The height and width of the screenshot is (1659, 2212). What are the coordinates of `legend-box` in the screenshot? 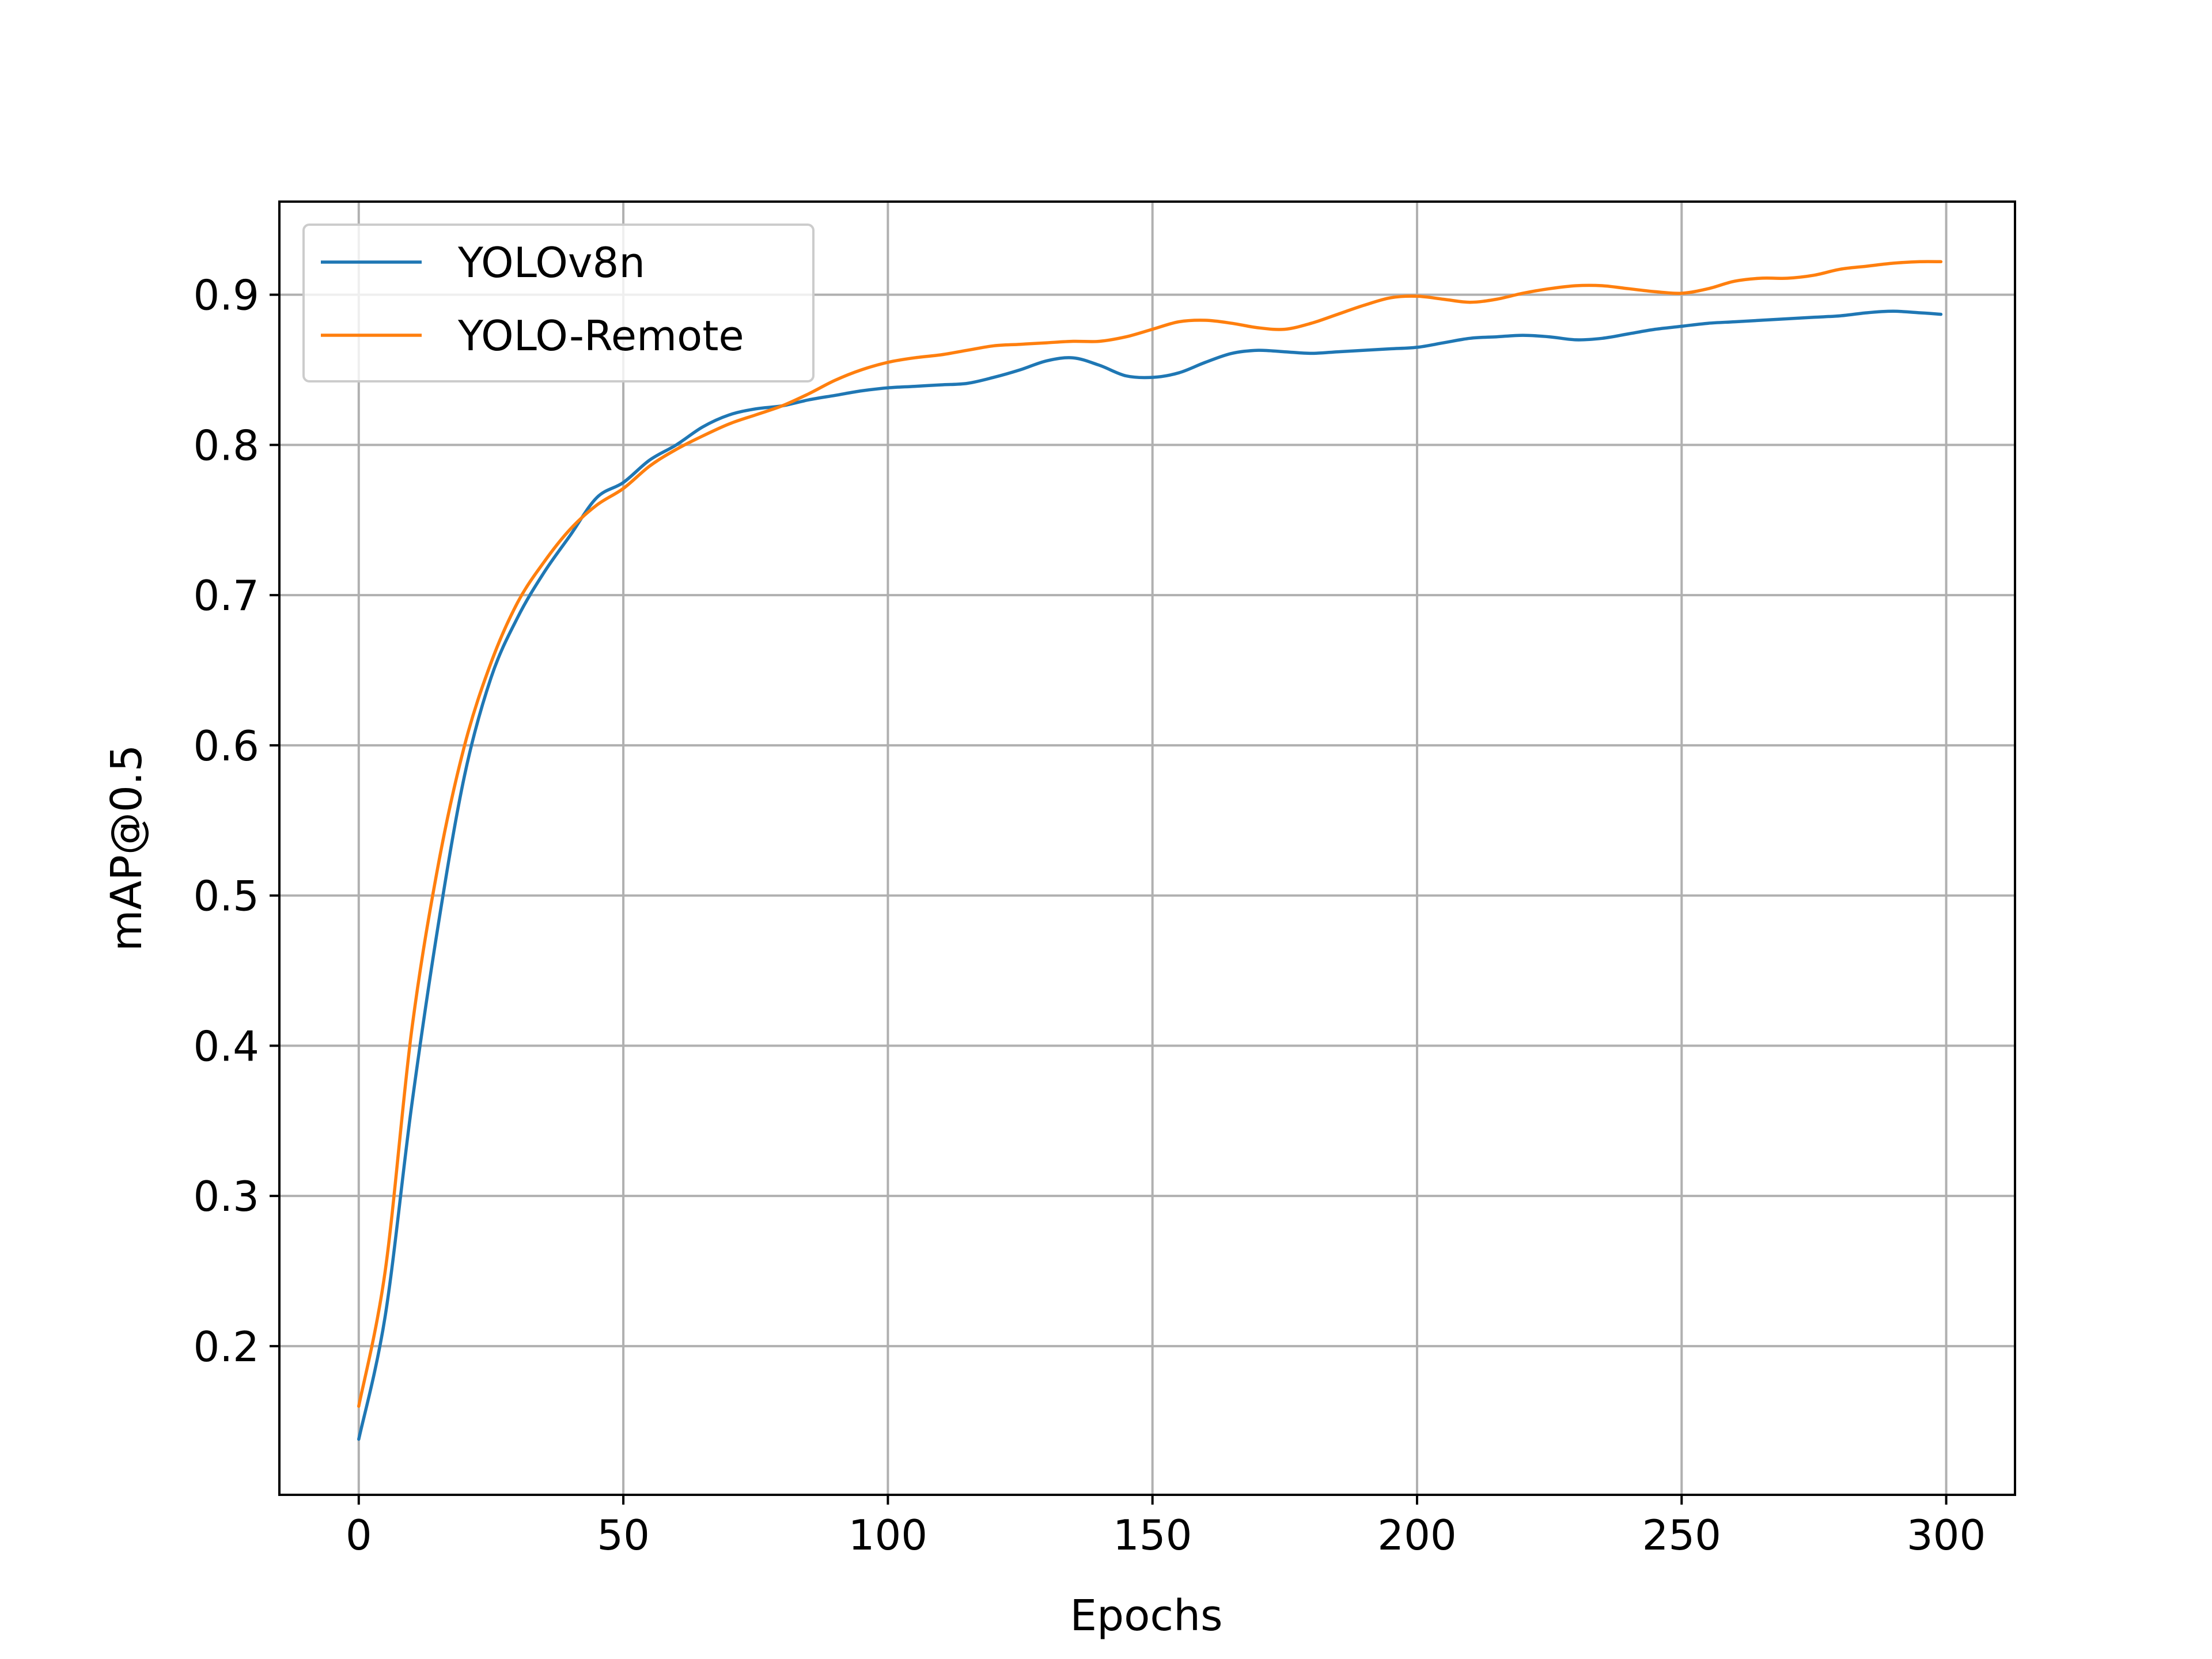 It's located at (558, 303).